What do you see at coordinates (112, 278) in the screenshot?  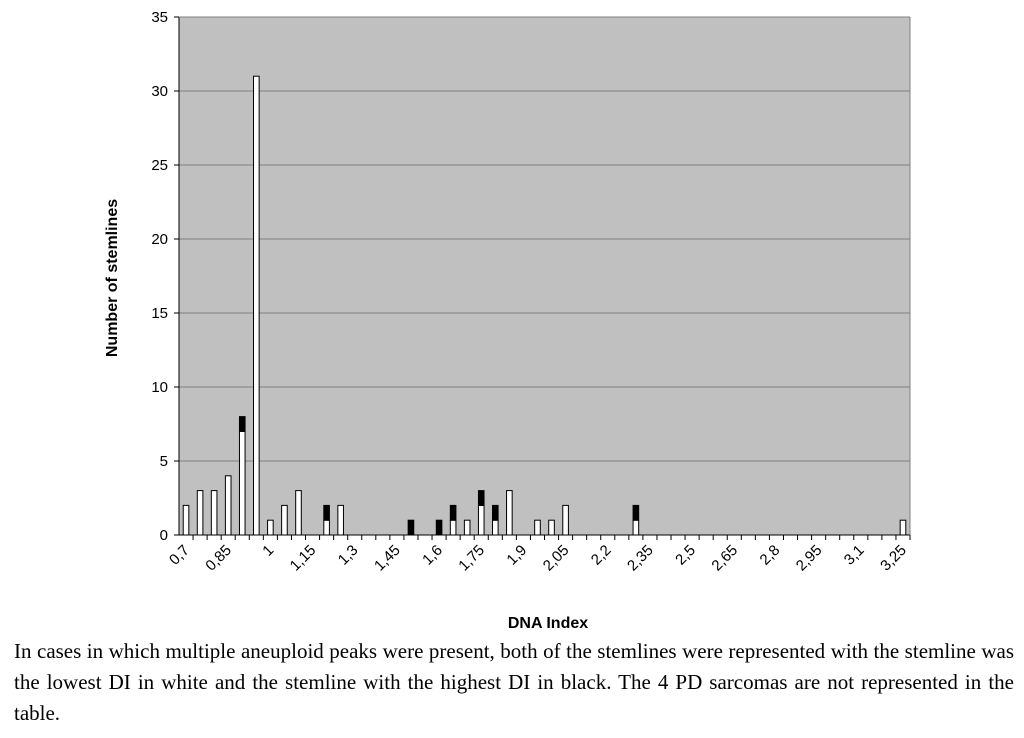 I see `y-axis-title: Number of stemlines` at bounding box center [112, 278].